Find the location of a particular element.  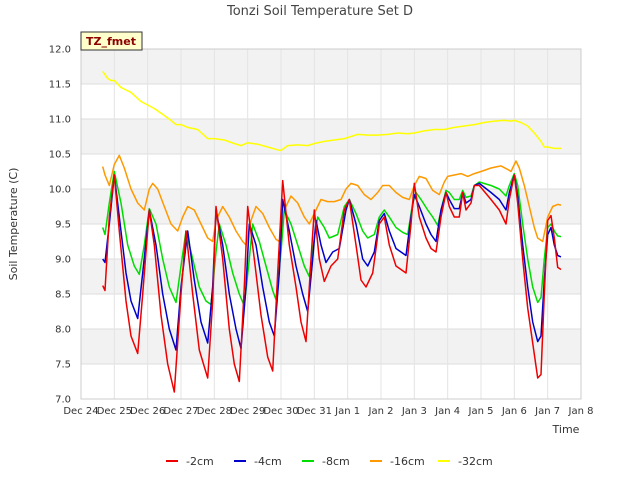

x-tick-label: Jan 6 is located at coordinates (514, 411).